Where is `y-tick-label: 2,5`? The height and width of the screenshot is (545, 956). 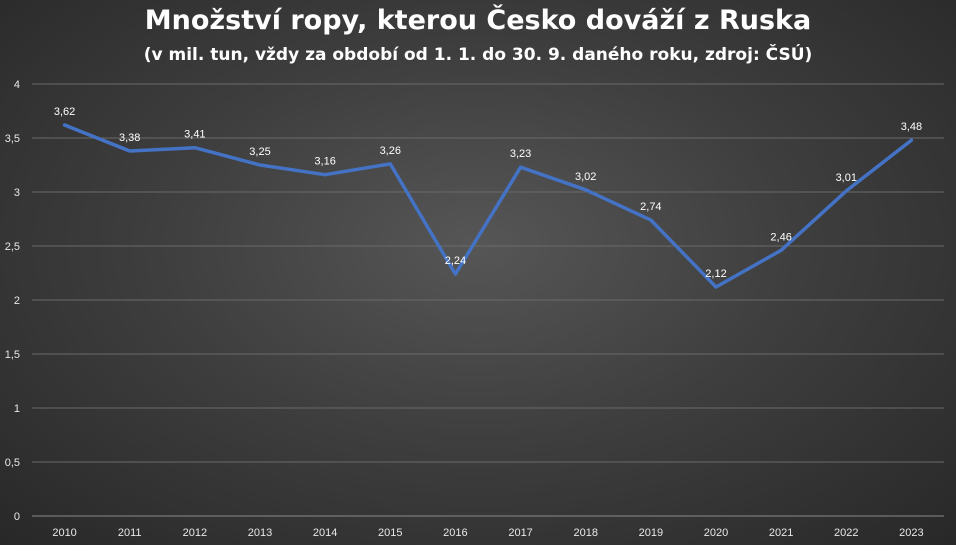 y-tick-label: 2,5 is located at coordinates (12, 247).